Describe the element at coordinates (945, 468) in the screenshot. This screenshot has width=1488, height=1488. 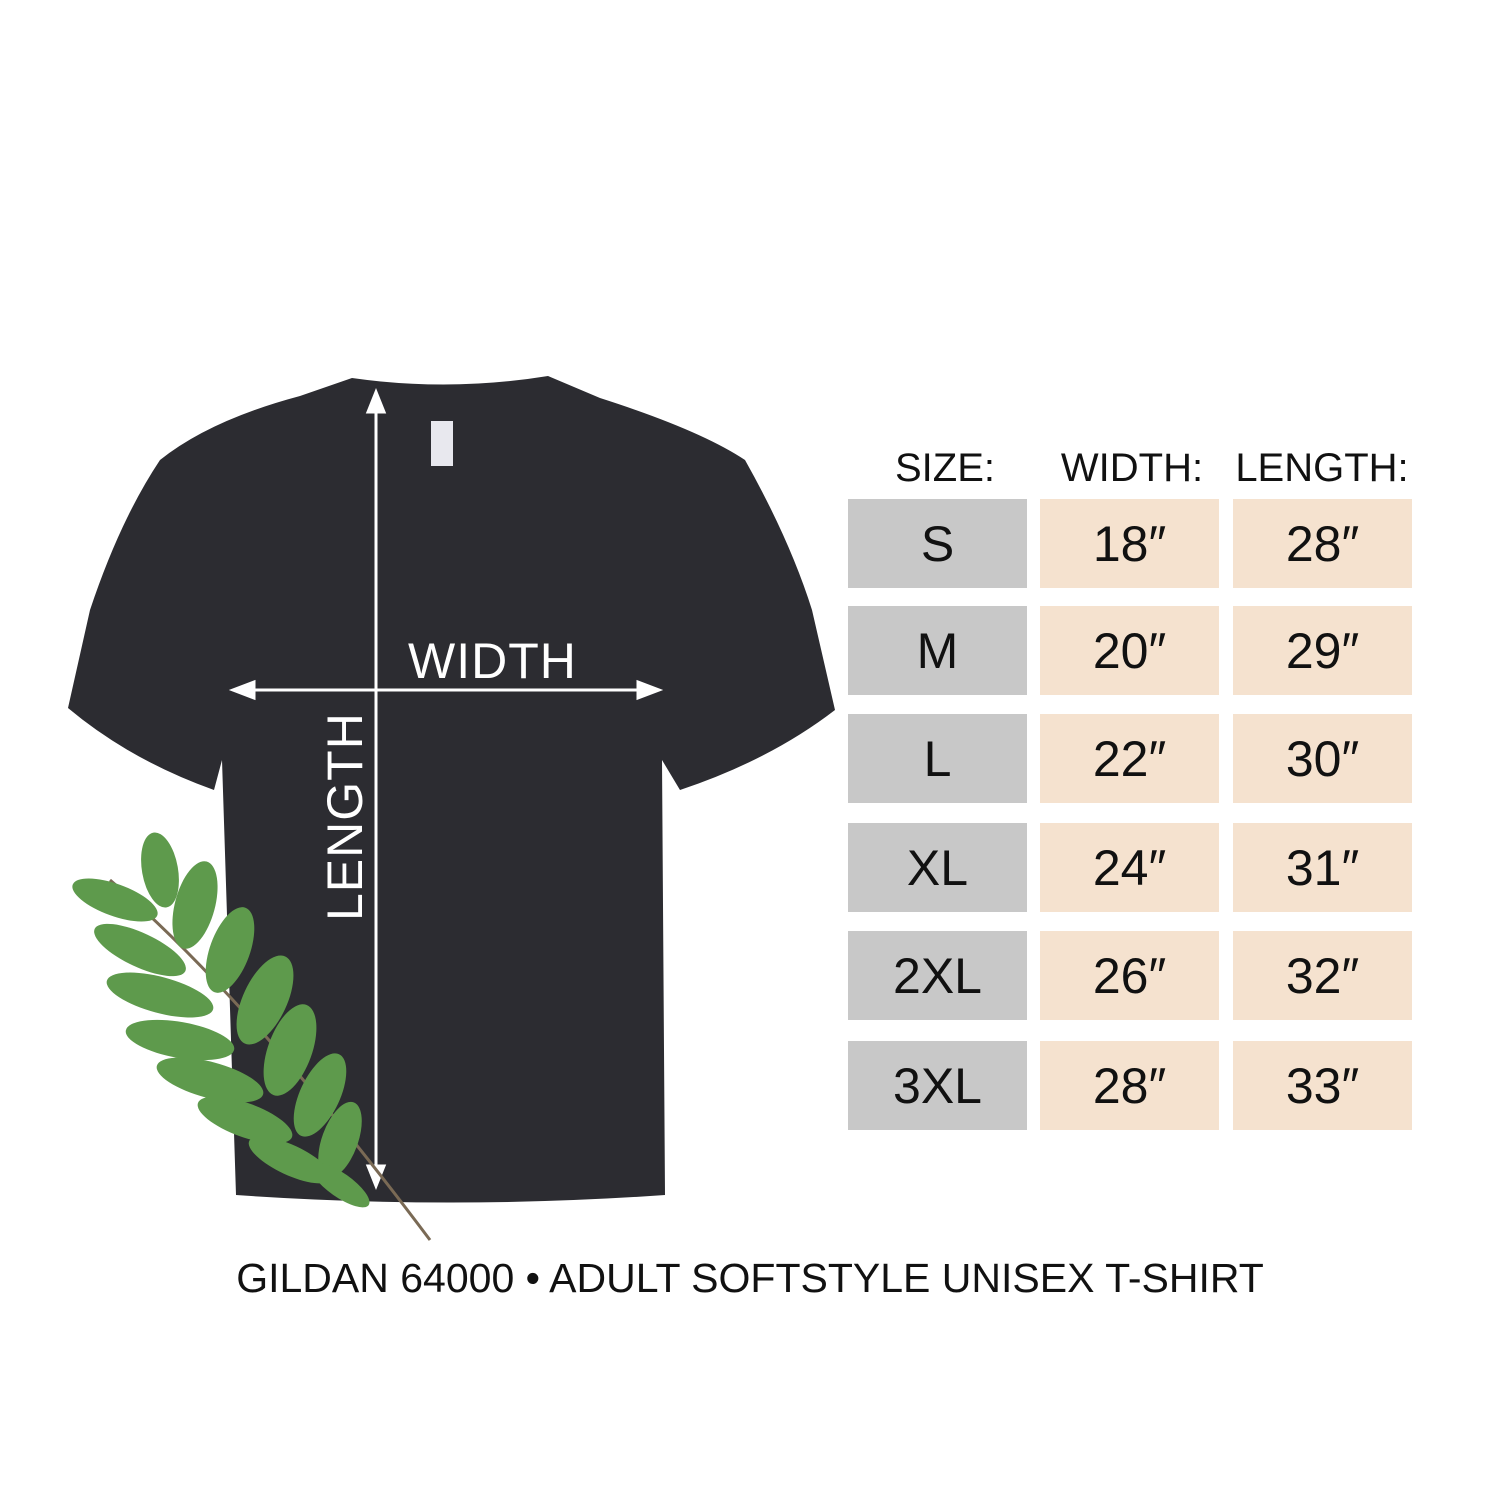
I see `header-size: SIZE:` at that location.